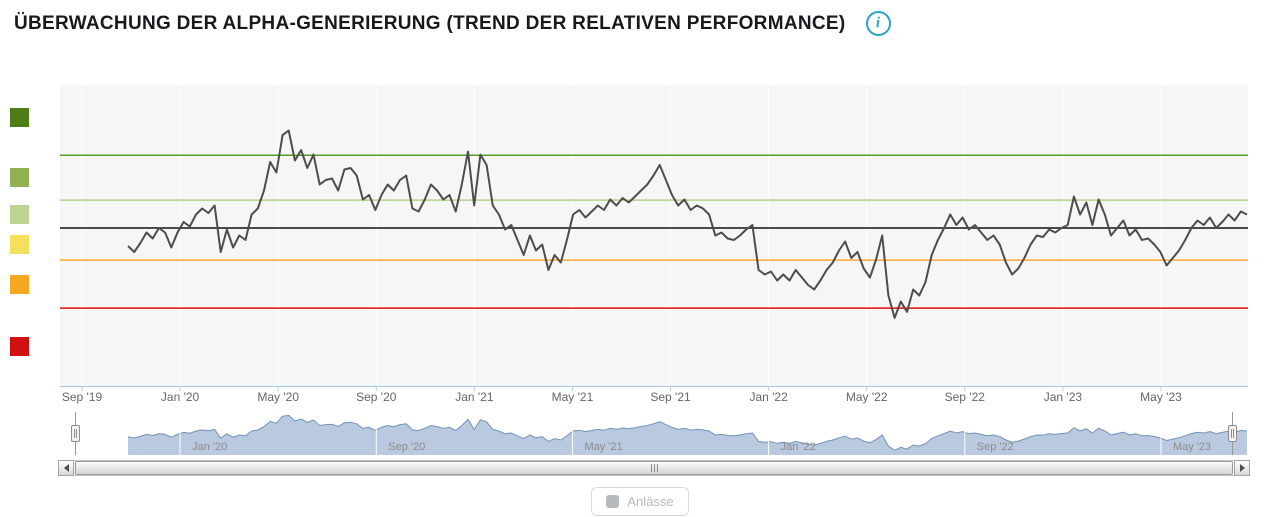 The height and width of the screenshot is (517, 1280). I want to click on navigator-label: May '21, so click(603, 447).